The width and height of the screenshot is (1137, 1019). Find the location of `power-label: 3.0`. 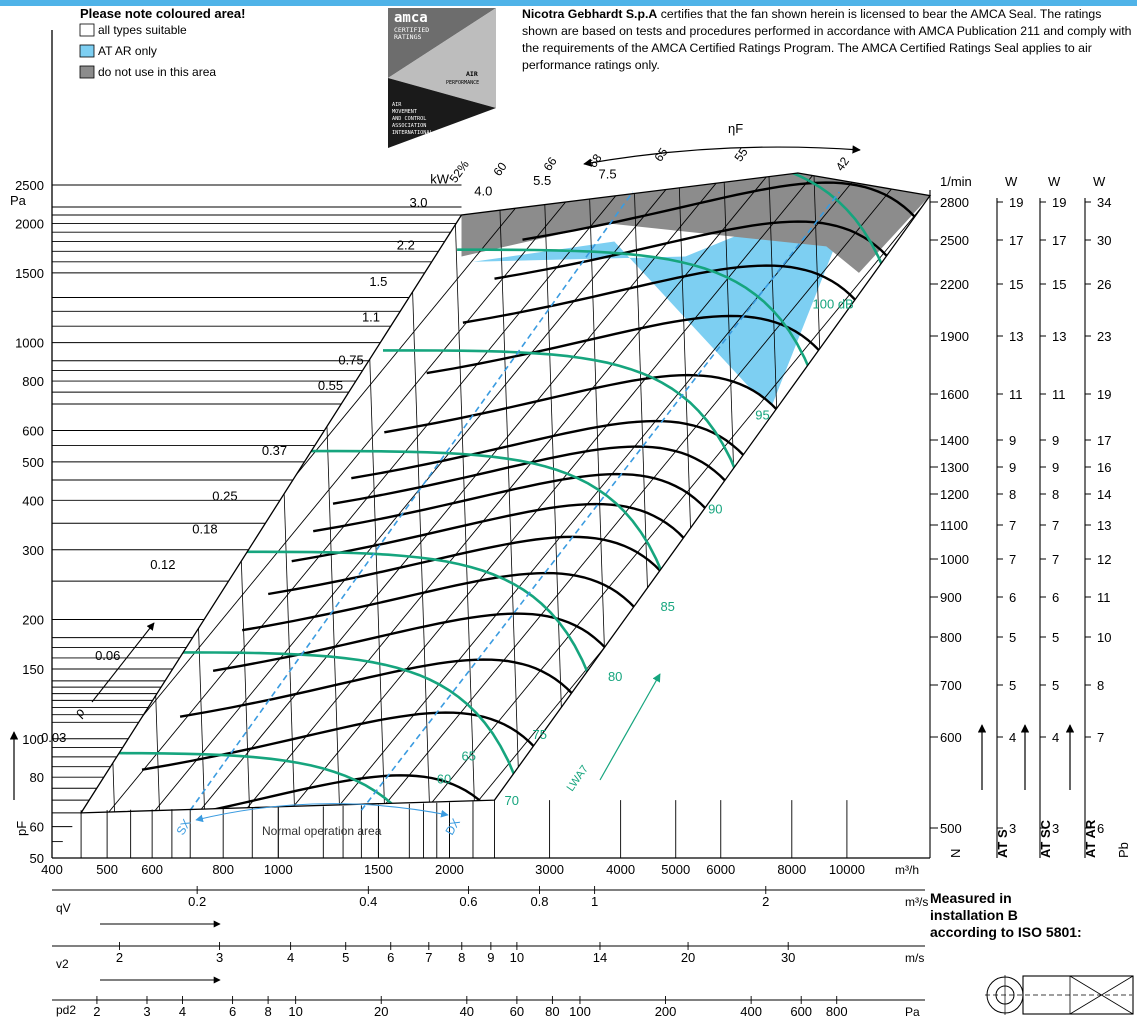

power-label: 3.0 is located at coordinates (418, 202).